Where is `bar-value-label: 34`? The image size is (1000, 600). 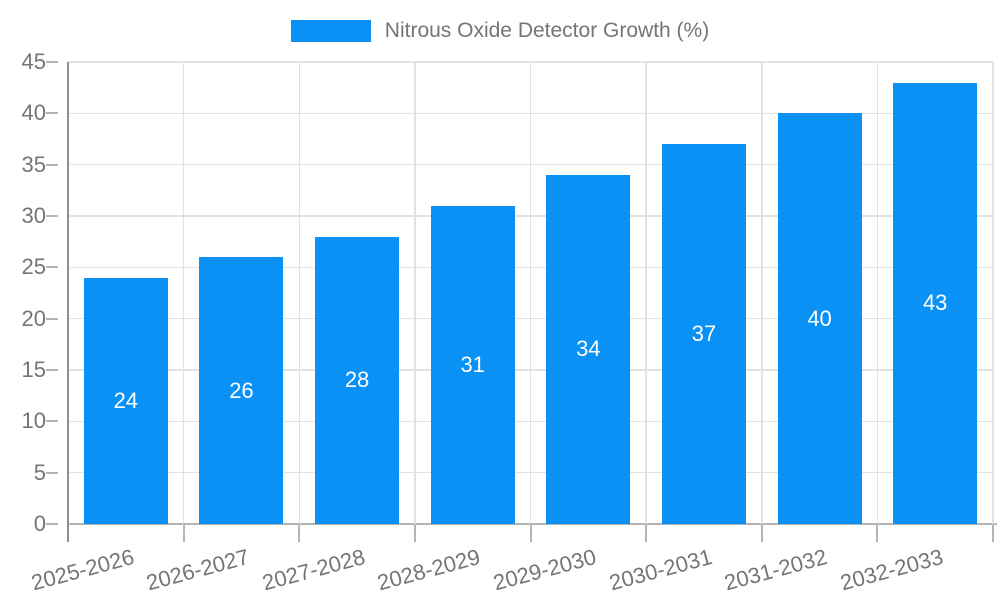 bar-value-label: 34 is located at coordinates (588, 349).